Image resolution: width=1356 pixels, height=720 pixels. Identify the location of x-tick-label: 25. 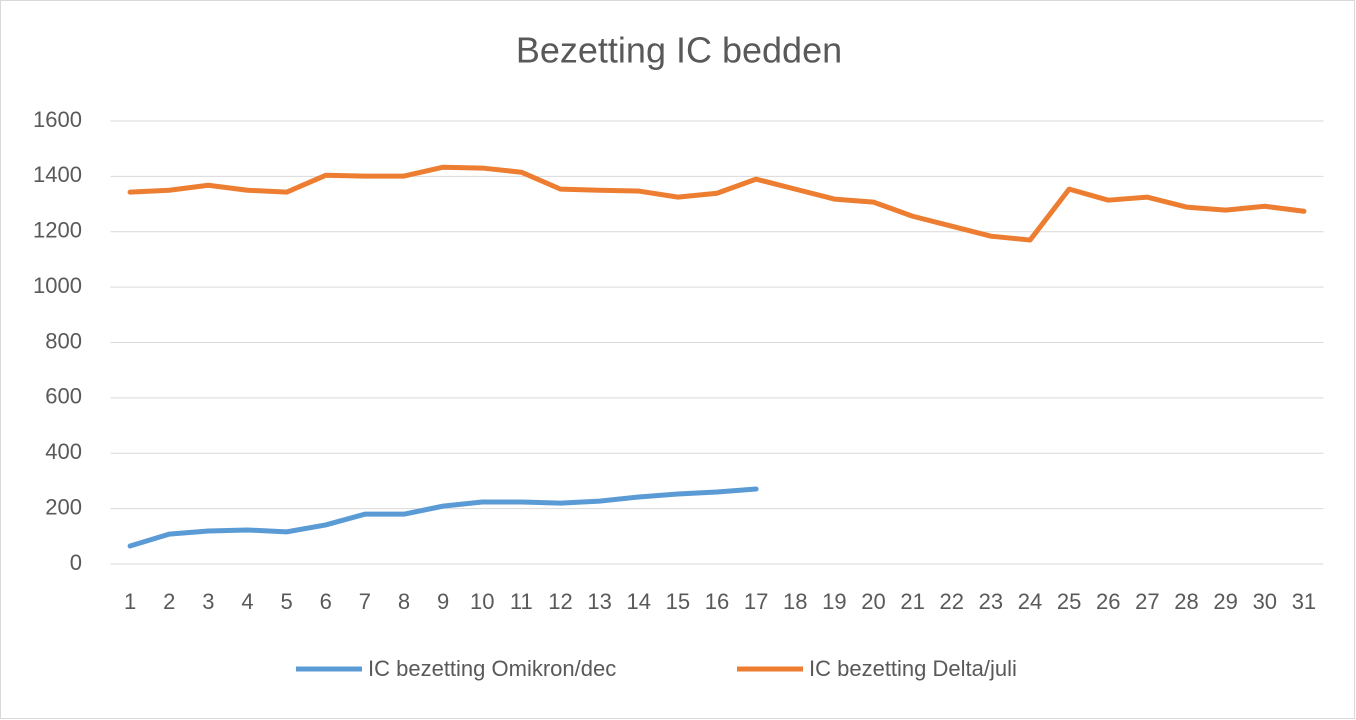
(1069, 601).